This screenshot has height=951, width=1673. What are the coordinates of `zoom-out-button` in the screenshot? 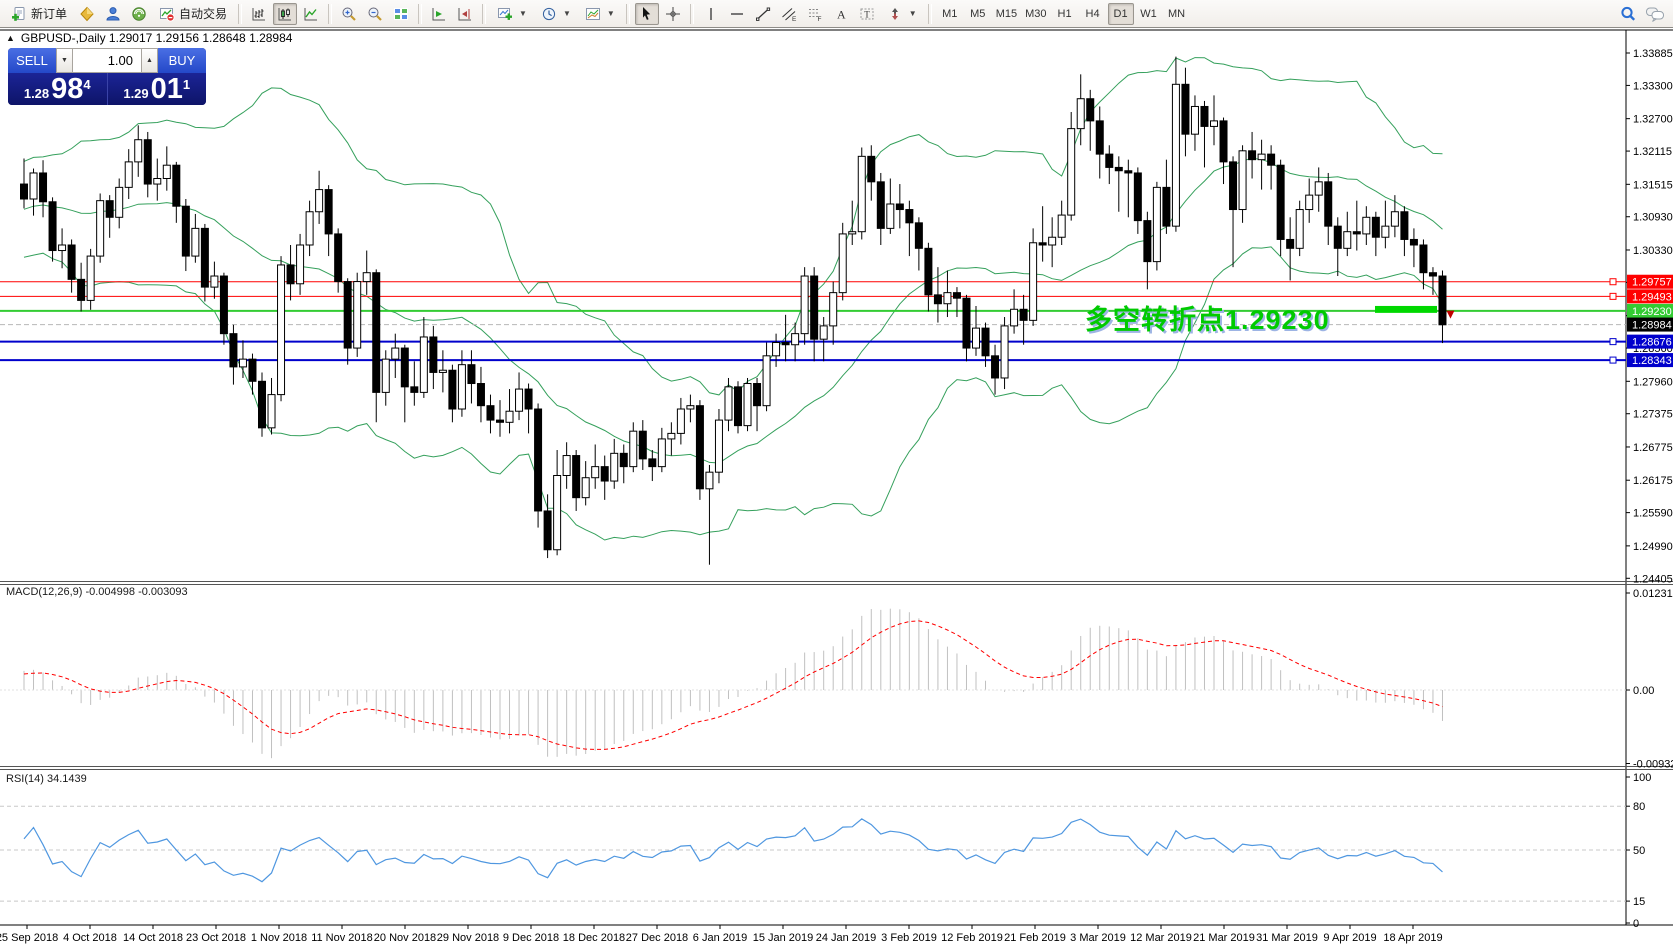 It's located at (375, 14).